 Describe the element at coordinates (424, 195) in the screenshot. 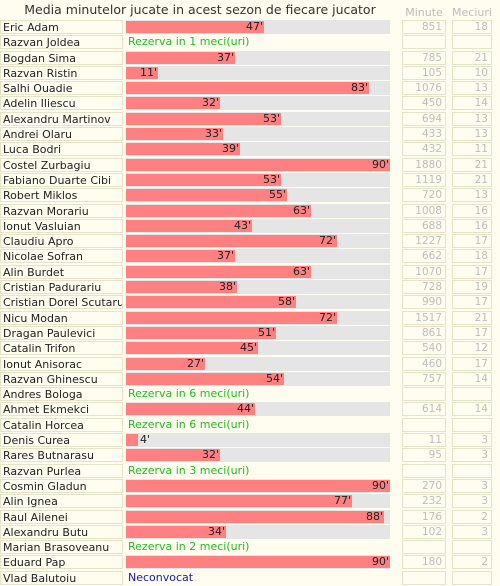

I see `minutes-cell: 720` at that location.